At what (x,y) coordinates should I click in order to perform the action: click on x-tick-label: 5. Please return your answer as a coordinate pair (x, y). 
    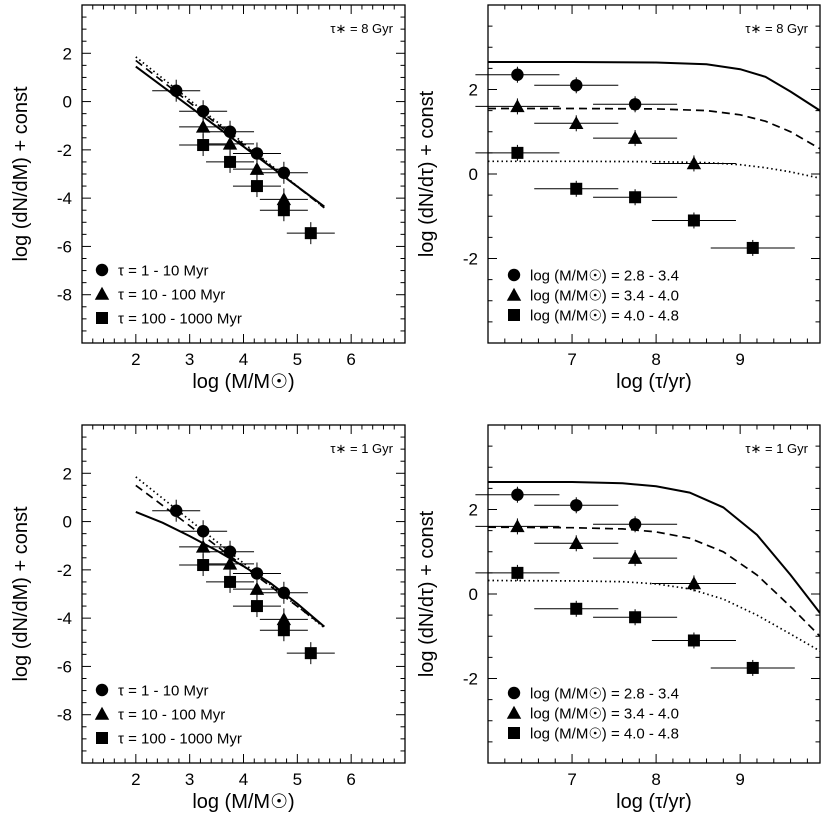
    Looking at the image, I should click on (297, 359).